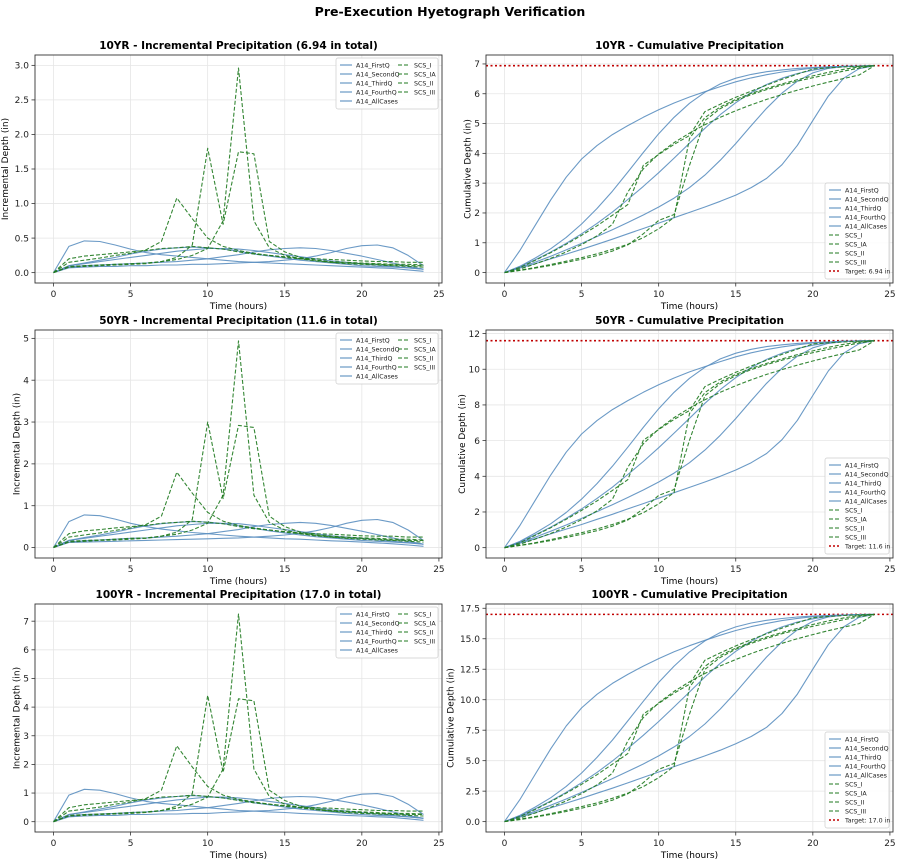 The image size is (900, 861). Describe the element at coordinates (22, 170) in the screenshot. I see `y-tick-label: 1.5` at that location.